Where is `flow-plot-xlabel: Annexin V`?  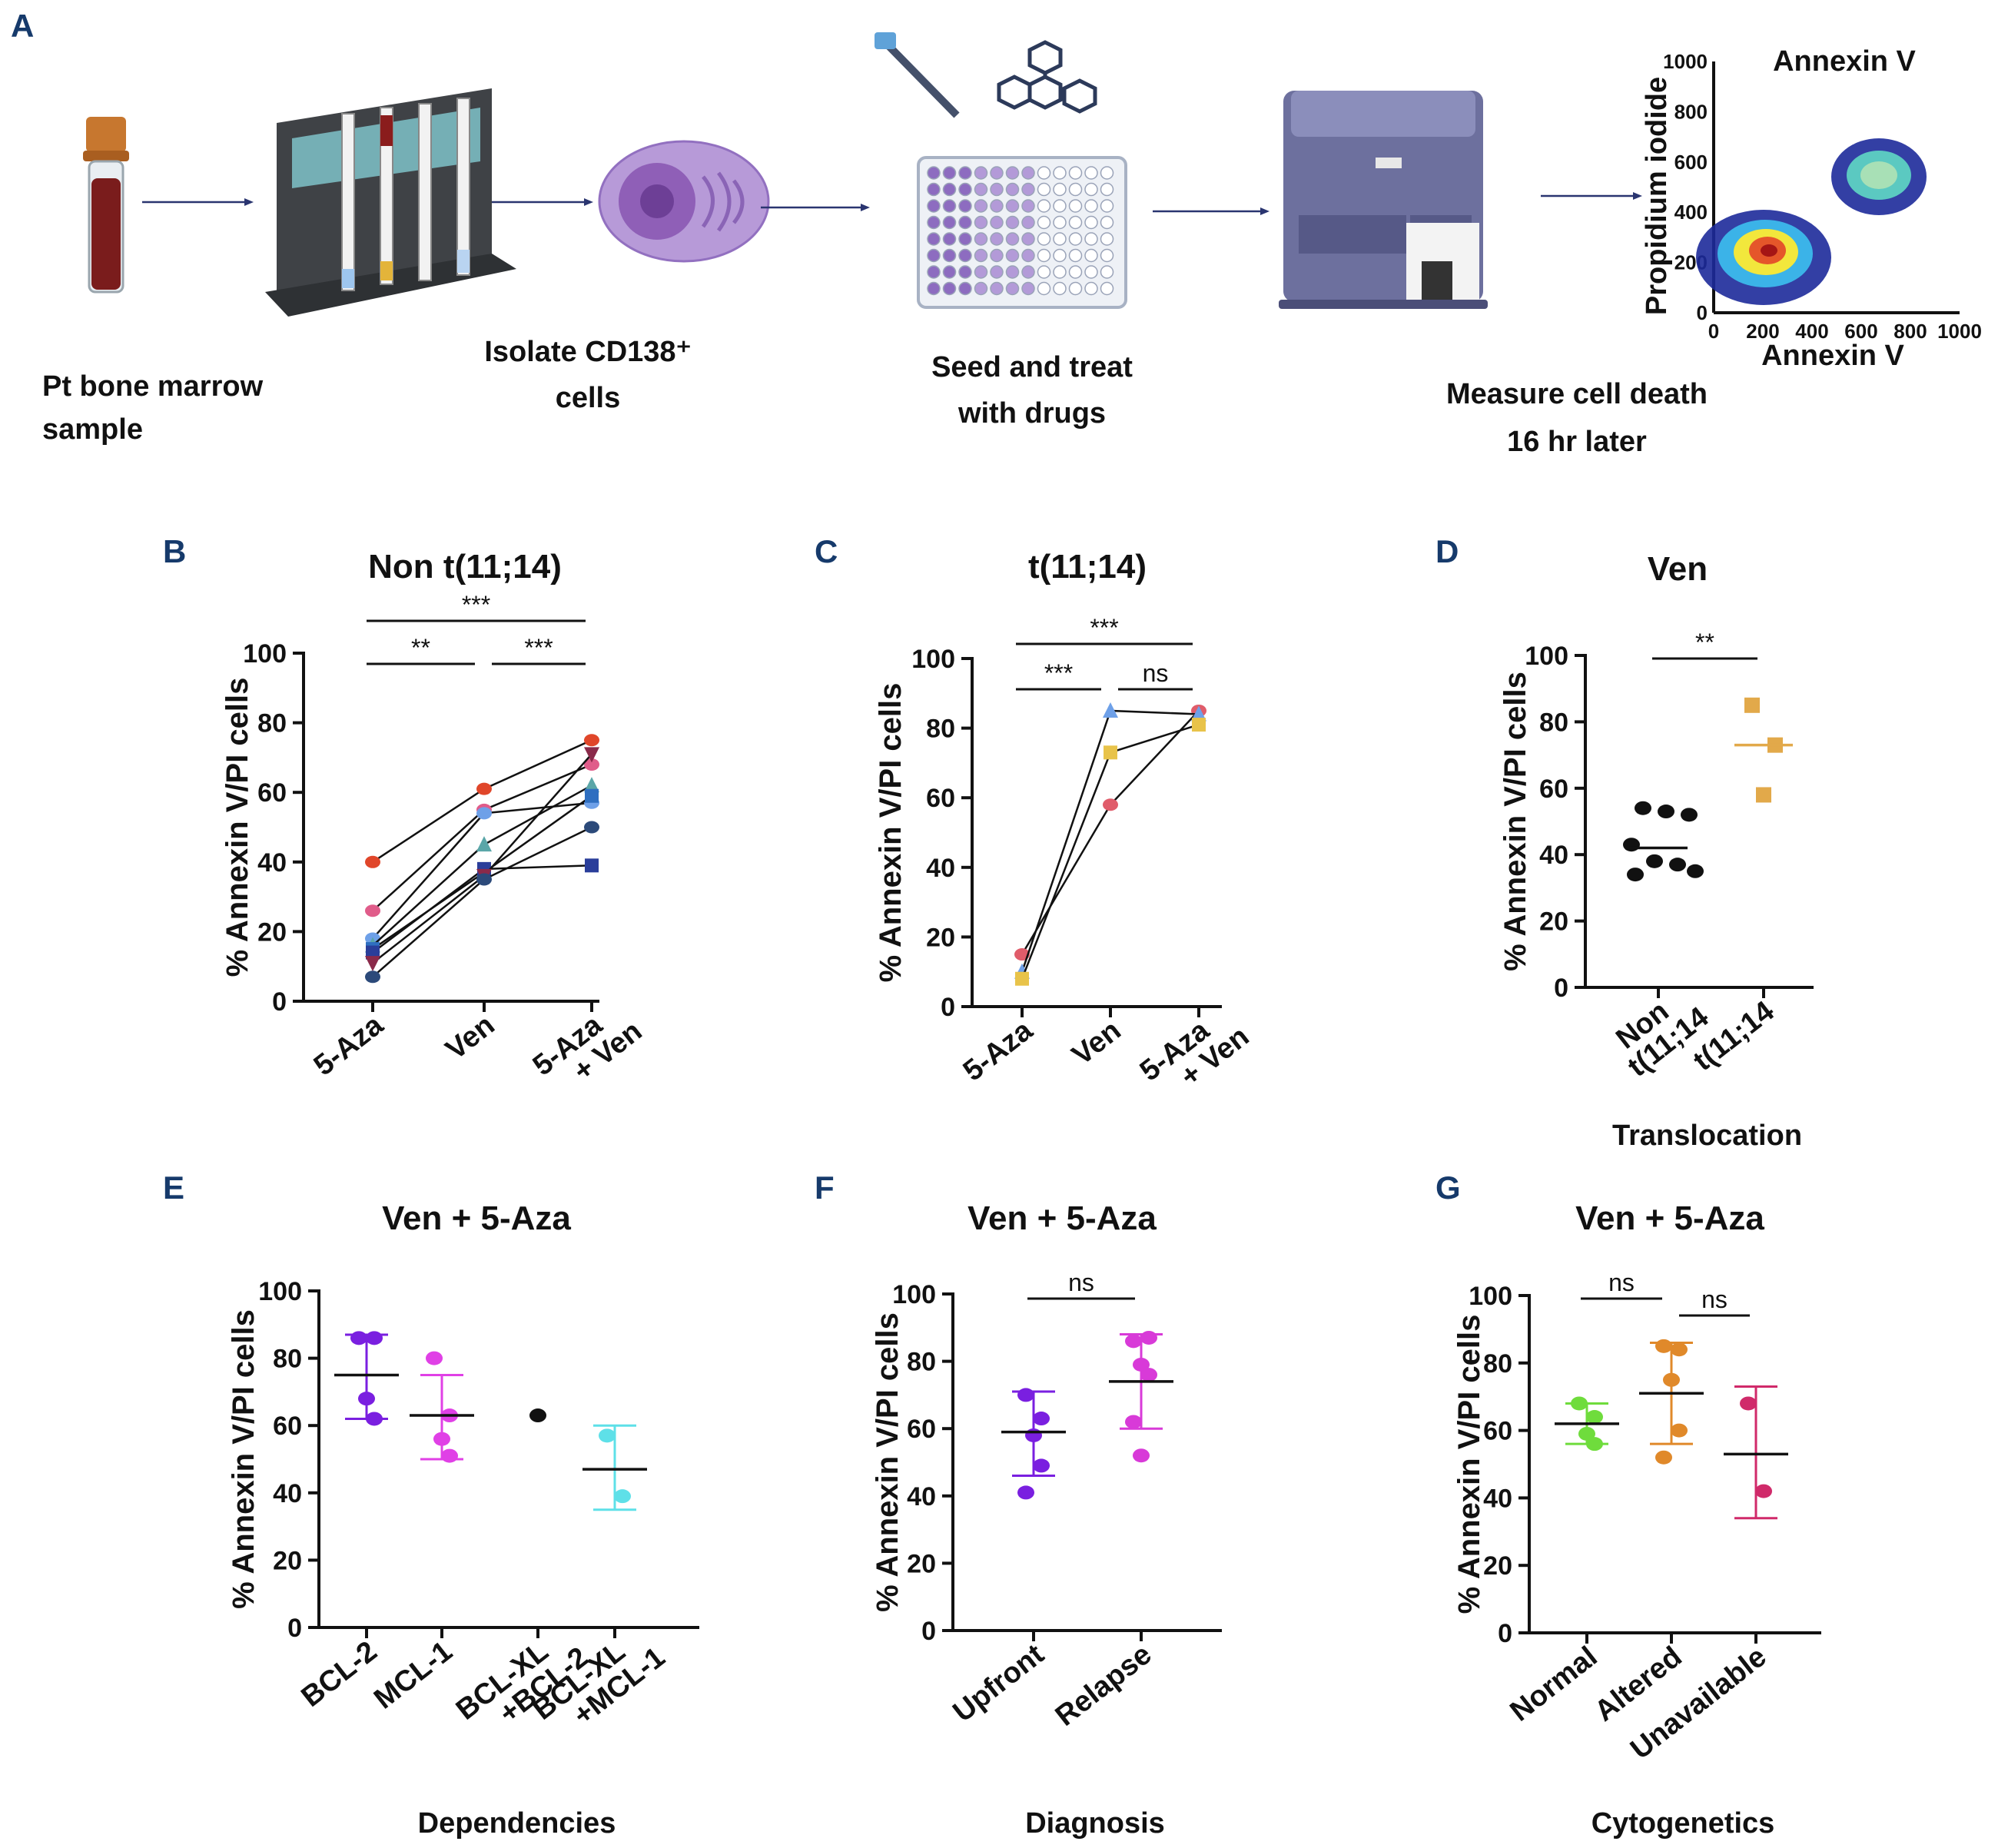 flow-plot-xlabel: Annexin V is located at coordinates (1832, 356).